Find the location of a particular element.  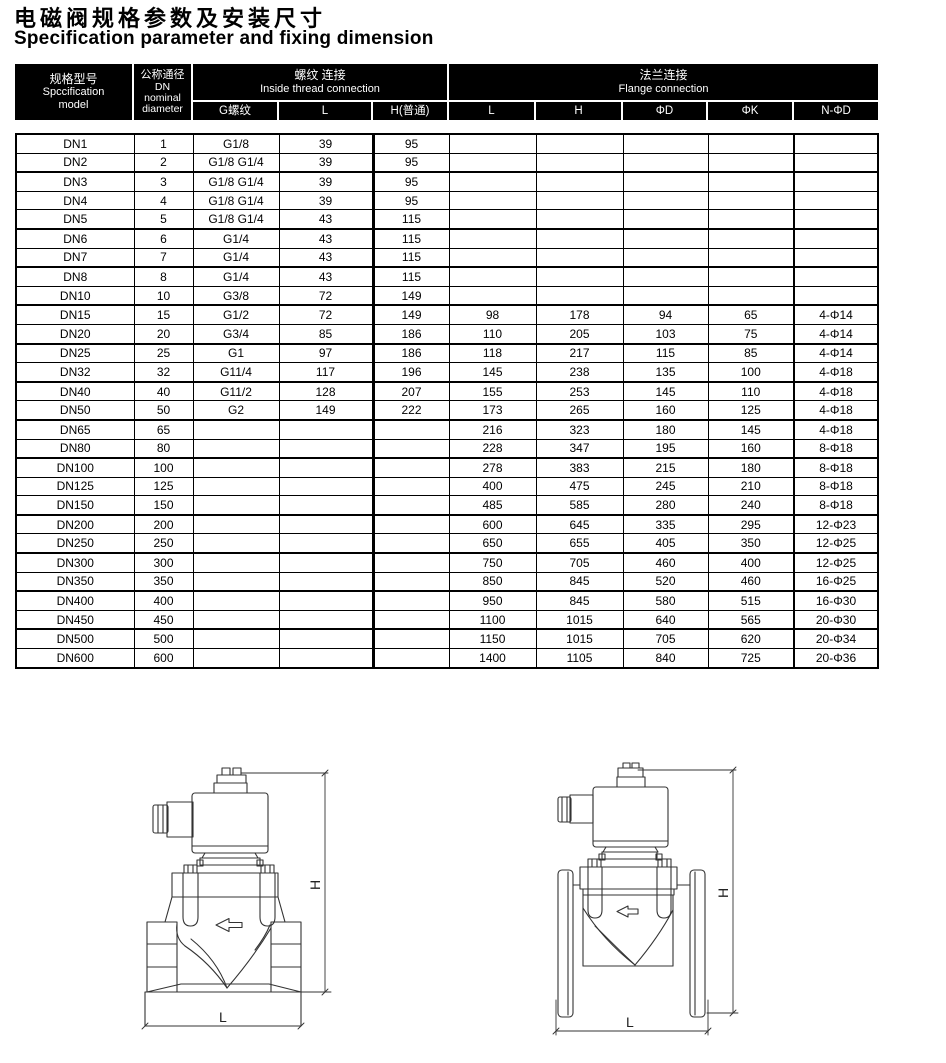

table-cell: 650 is located at coordinates (492, 544).